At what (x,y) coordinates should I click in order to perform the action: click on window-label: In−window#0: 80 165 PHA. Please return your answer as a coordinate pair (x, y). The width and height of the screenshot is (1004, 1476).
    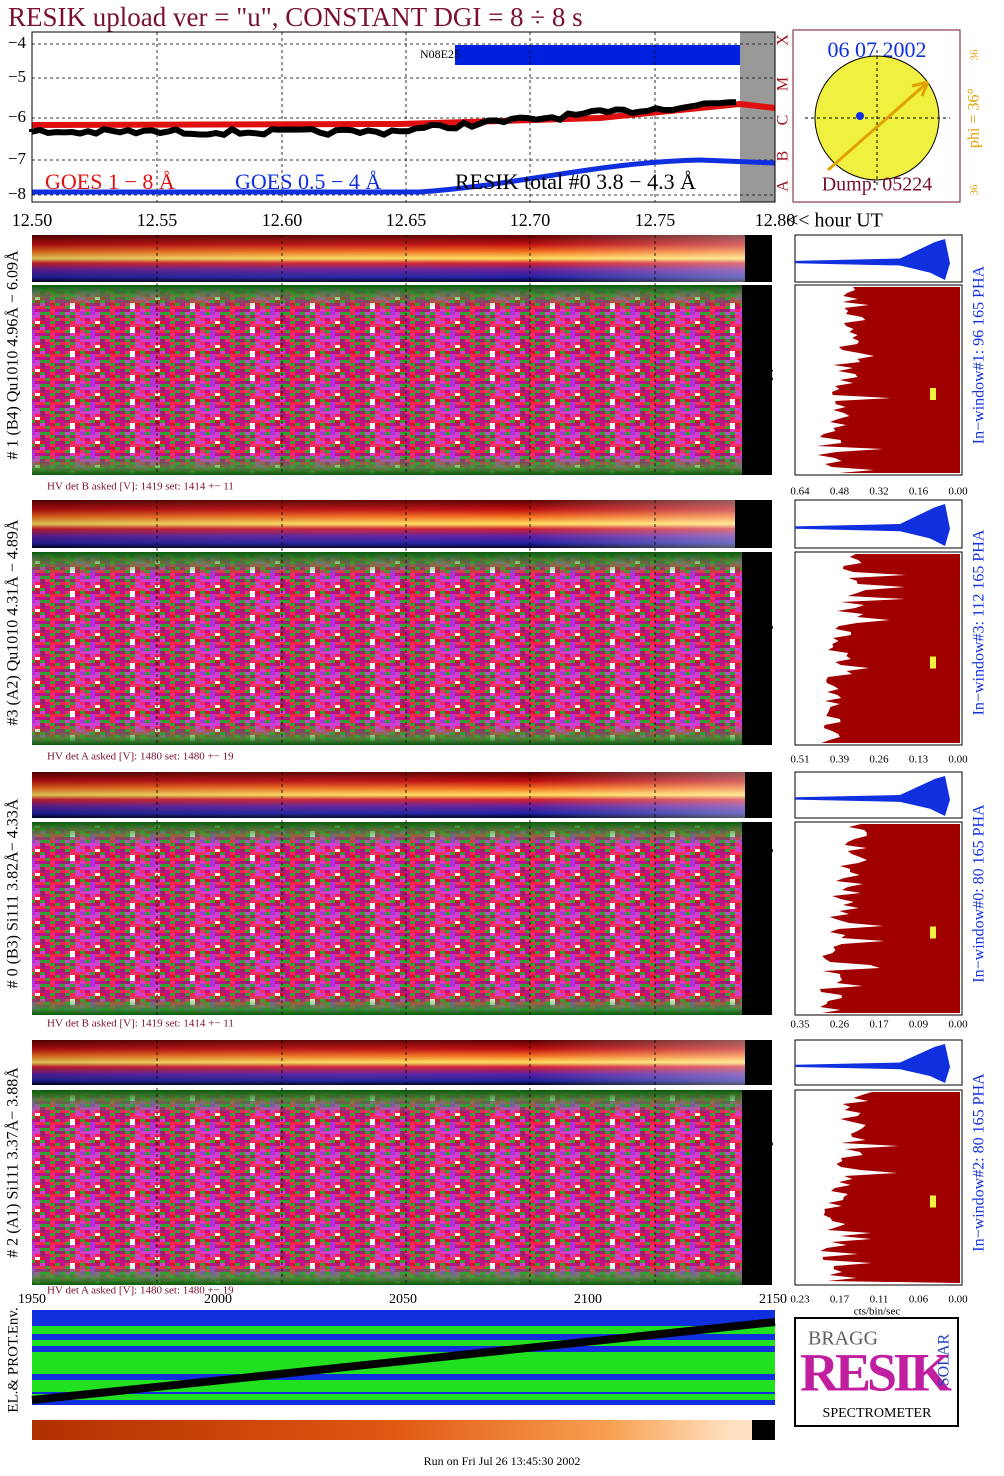
    Looking at the image, I should click on (979, 893).